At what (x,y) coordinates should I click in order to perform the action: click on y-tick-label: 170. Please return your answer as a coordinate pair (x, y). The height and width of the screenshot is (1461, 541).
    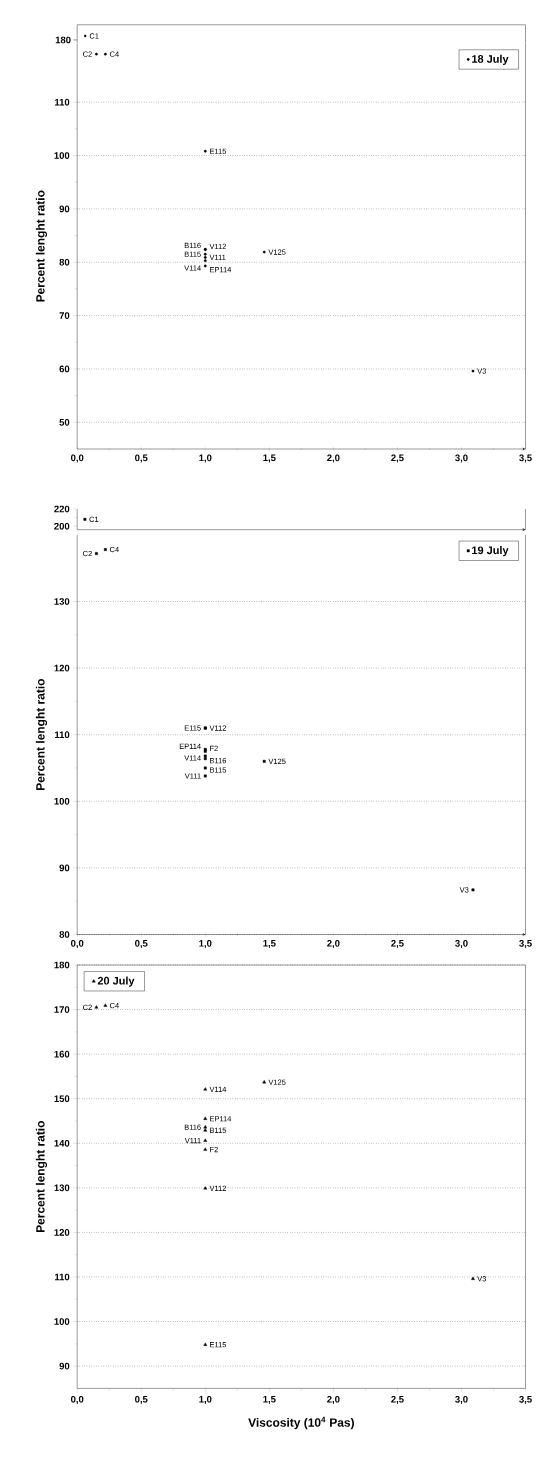
    Looking at the image, I should click on (62, 1009).